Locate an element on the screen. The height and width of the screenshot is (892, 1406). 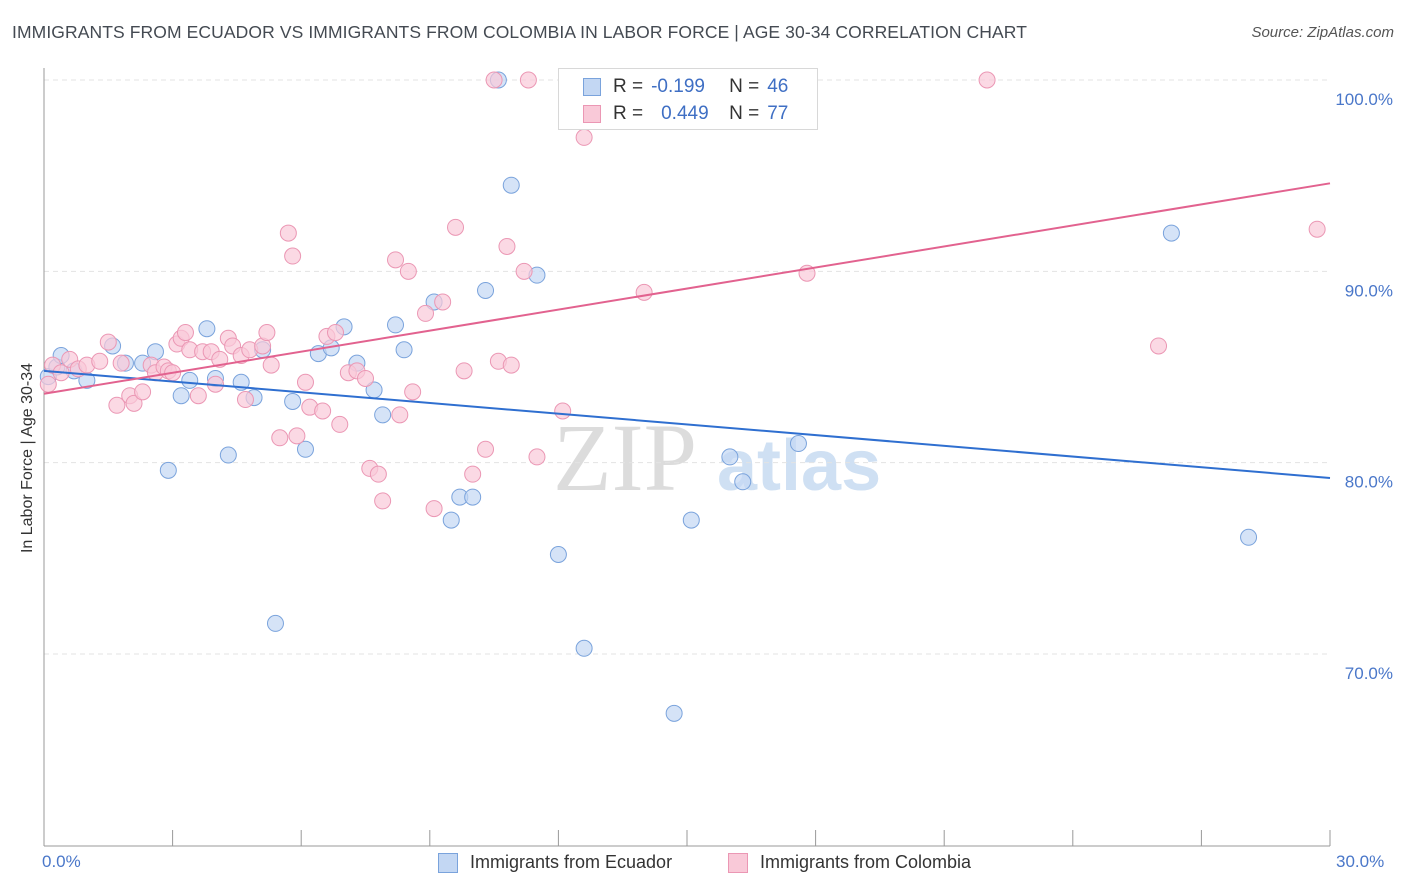
y-tick-label: 80.0% is located at coordinates (1369, 482).